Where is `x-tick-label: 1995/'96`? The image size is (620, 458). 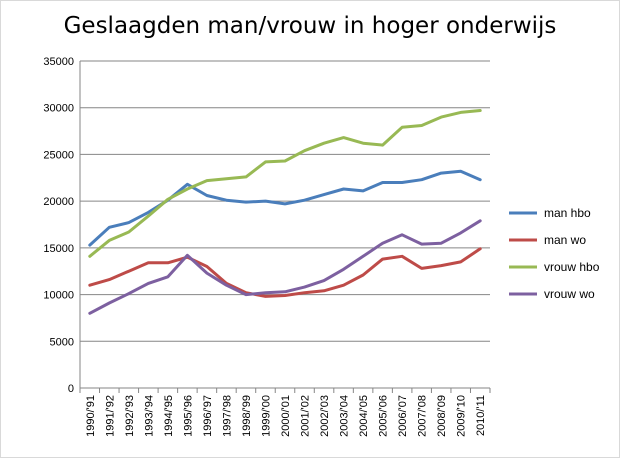
x-tick-label: 1995/'96 is located at coordinates (188, 416).